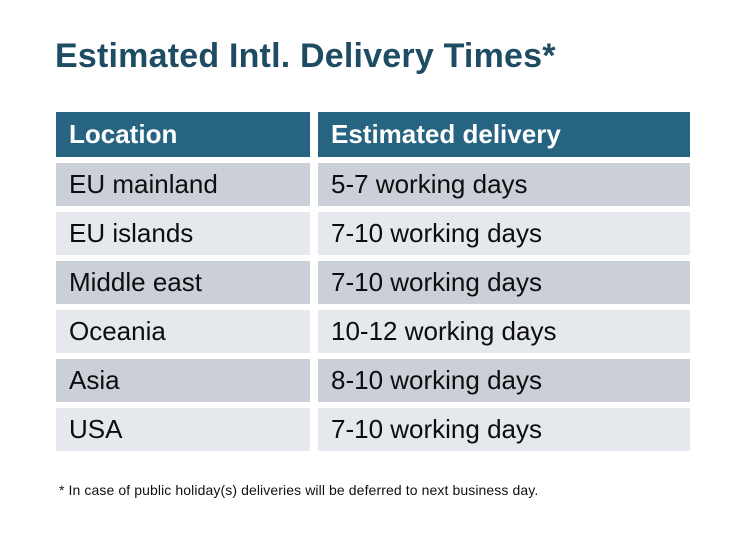 This screenshot has width=745, height=536. What do you see at coordinates (504, 331) in the screenshot?
I see `delivery-cell: 10-12 working days` at bounding box center [504, 331].